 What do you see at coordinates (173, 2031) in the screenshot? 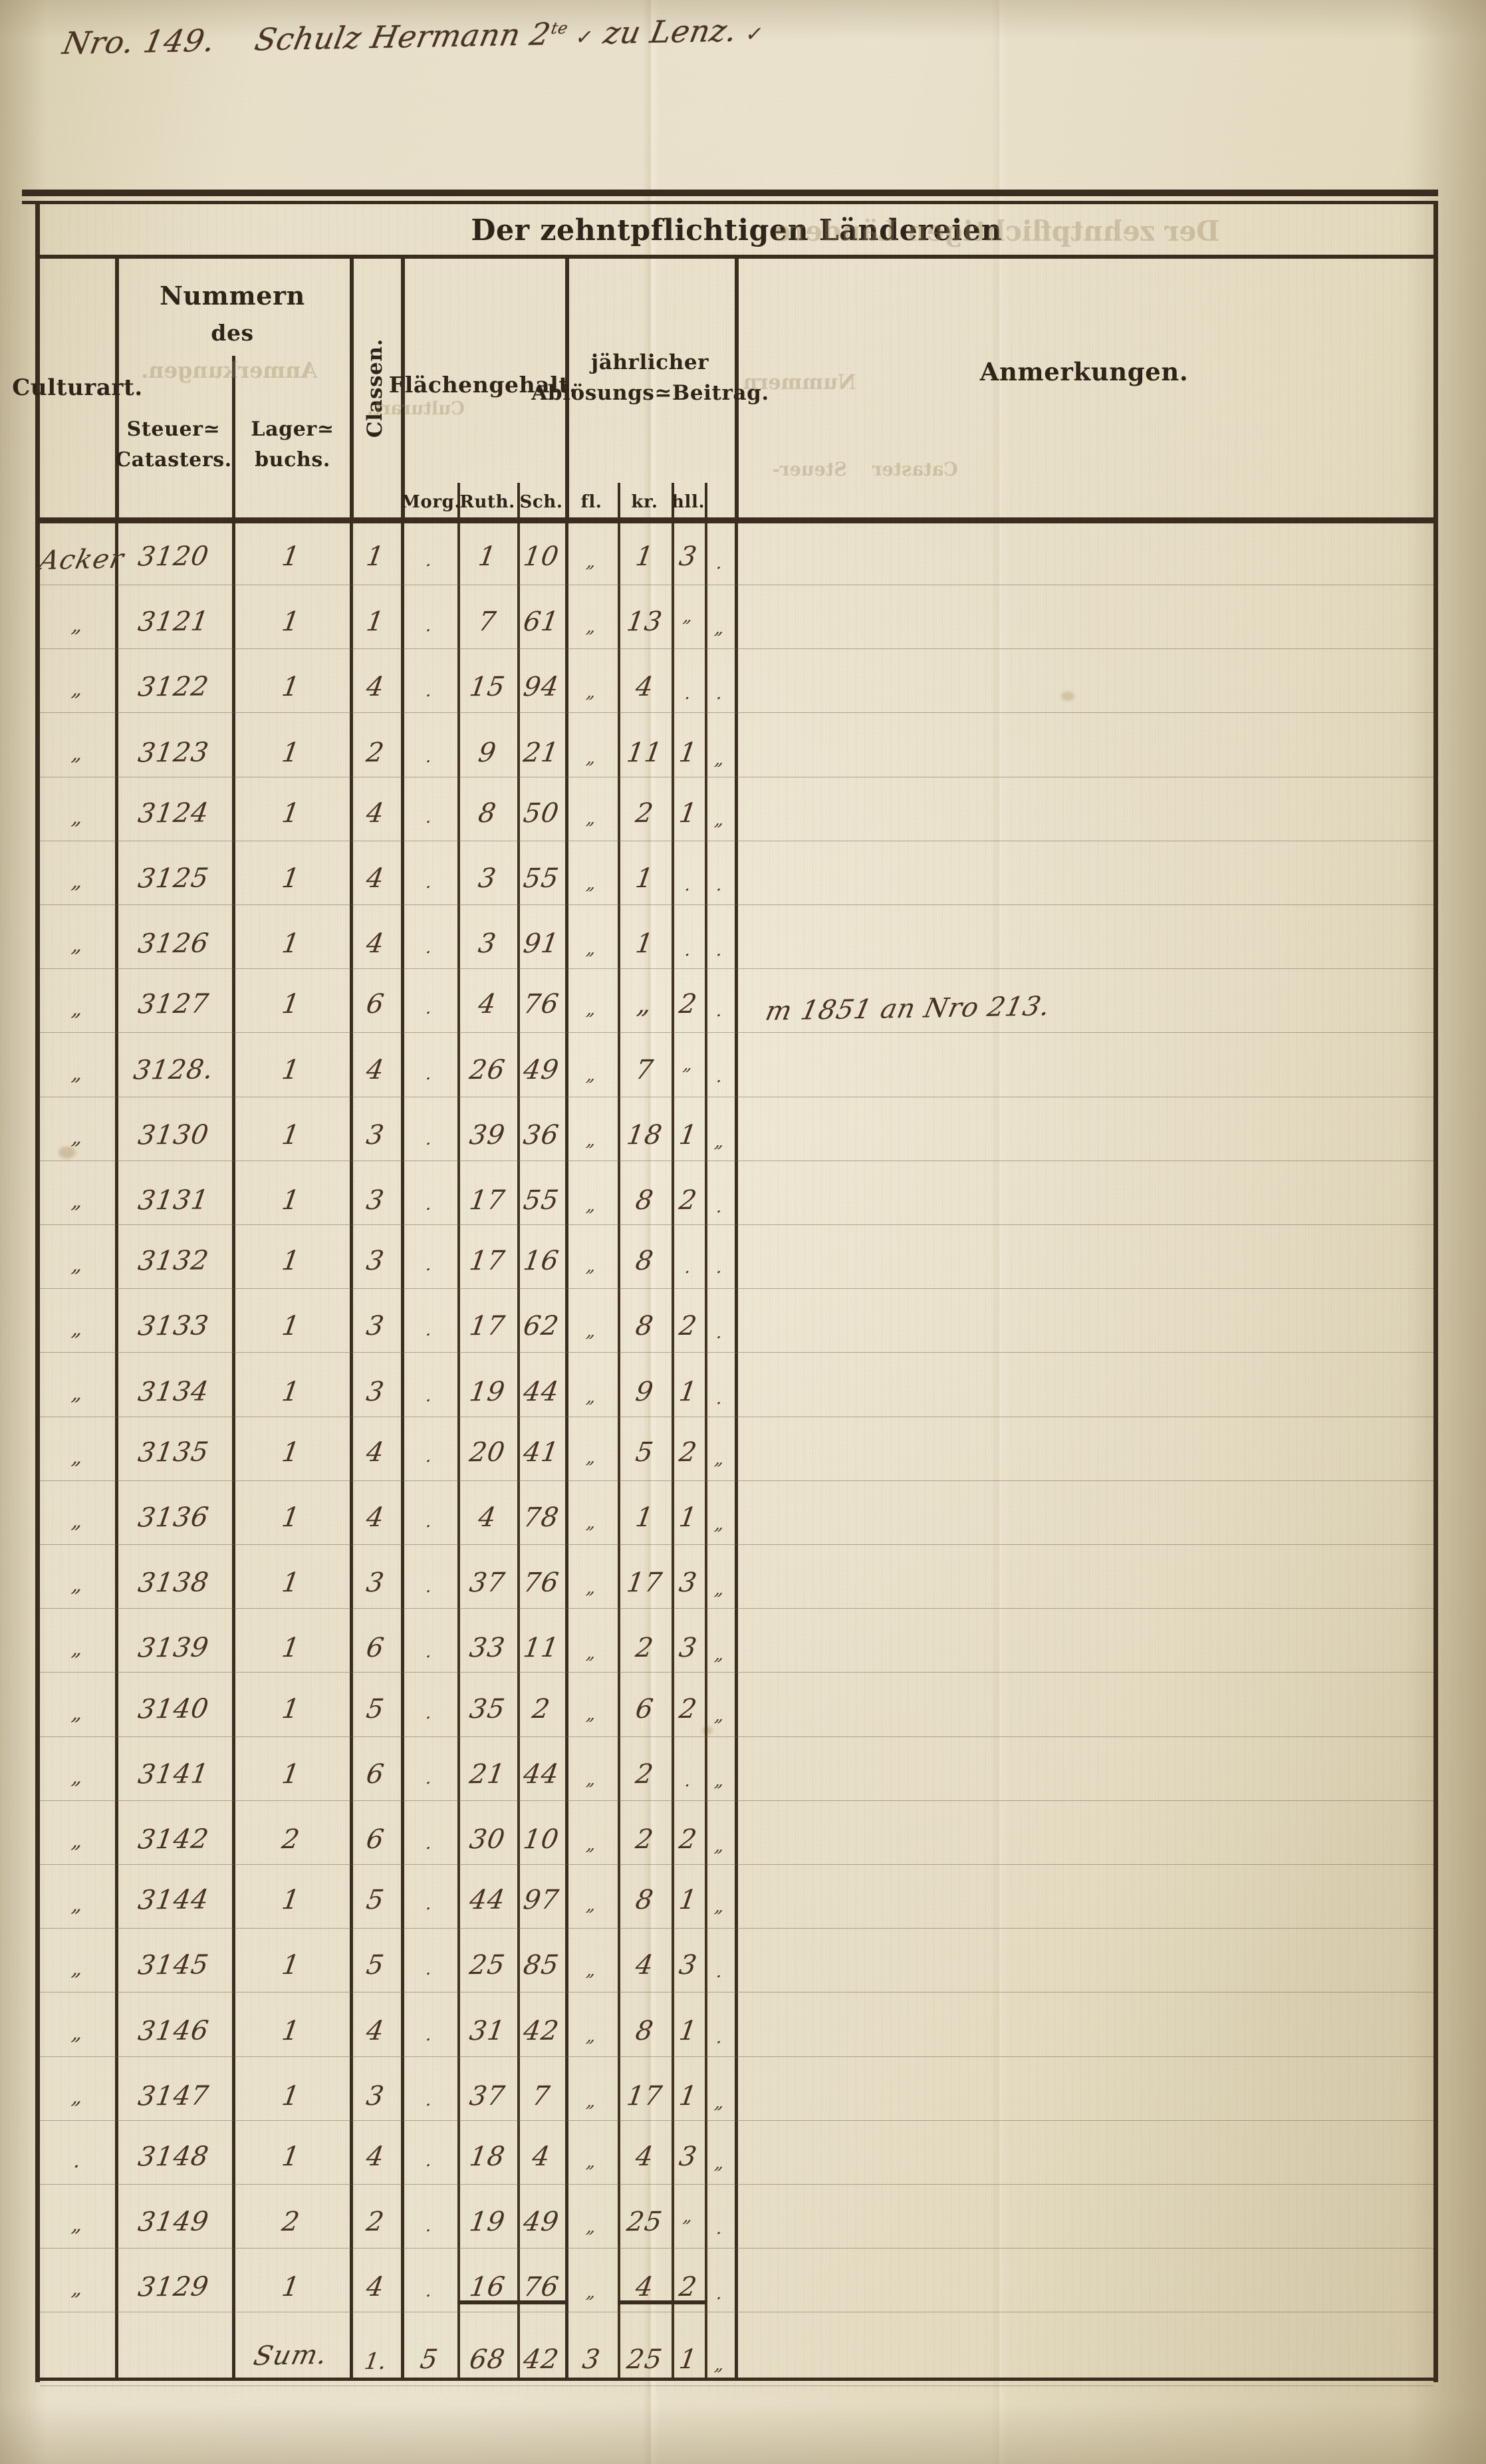
I see `cell-steuer: 3146` at bounding box center [173, 2031].